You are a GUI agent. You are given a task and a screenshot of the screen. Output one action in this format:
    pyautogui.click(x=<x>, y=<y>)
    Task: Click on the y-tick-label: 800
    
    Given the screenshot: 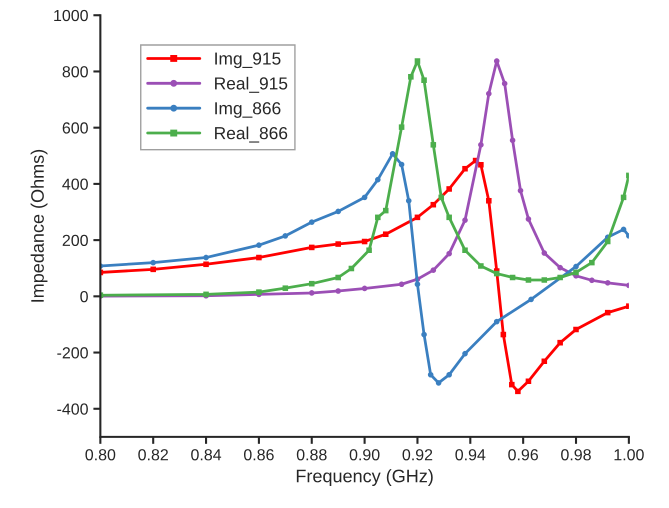 What is the action you would take?
    pyautogui.click(x=75, y=72)
    